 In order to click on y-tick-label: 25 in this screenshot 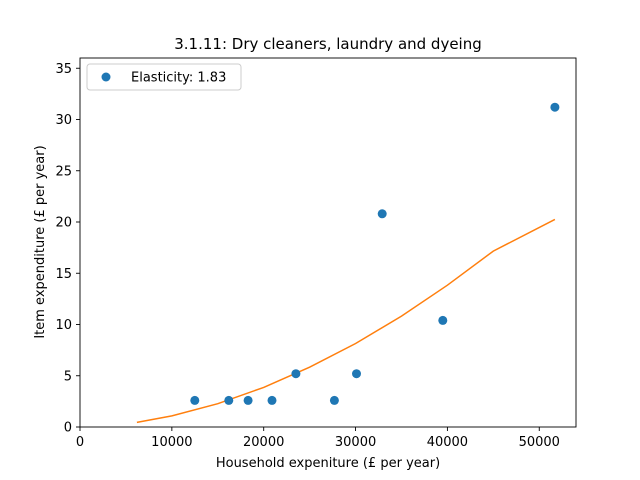, I will do `click(63, 171)`.